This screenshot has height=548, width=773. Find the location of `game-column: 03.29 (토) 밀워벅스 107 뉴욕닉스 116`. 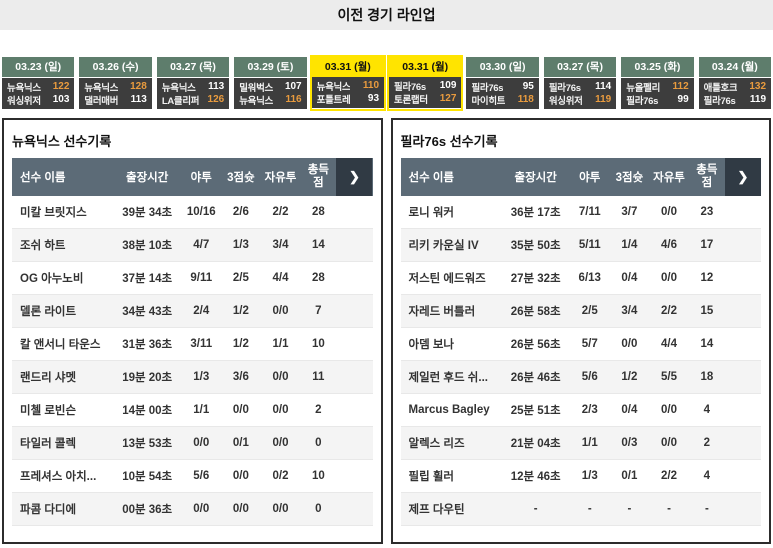

game-column: 03.29 (토) 밀워벅스 107 뉴욕닉스 116 is located at coordinates (270, 83).